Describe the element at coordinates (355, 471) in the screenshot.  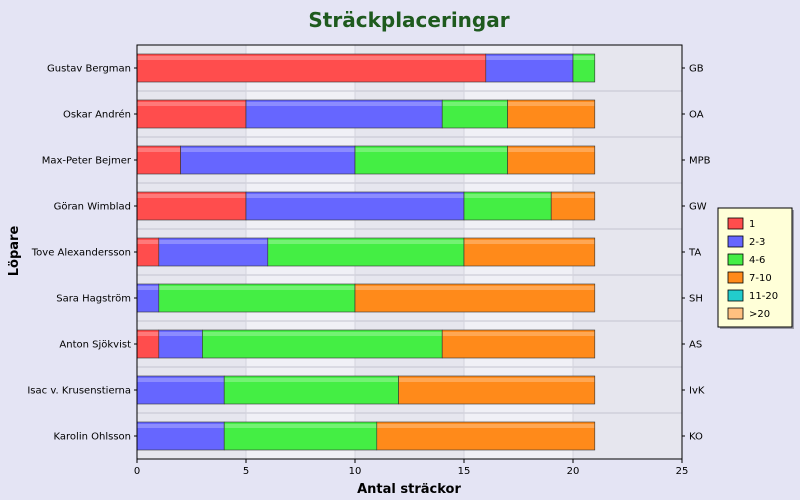
I see `x-tick-label: 10` at that location.